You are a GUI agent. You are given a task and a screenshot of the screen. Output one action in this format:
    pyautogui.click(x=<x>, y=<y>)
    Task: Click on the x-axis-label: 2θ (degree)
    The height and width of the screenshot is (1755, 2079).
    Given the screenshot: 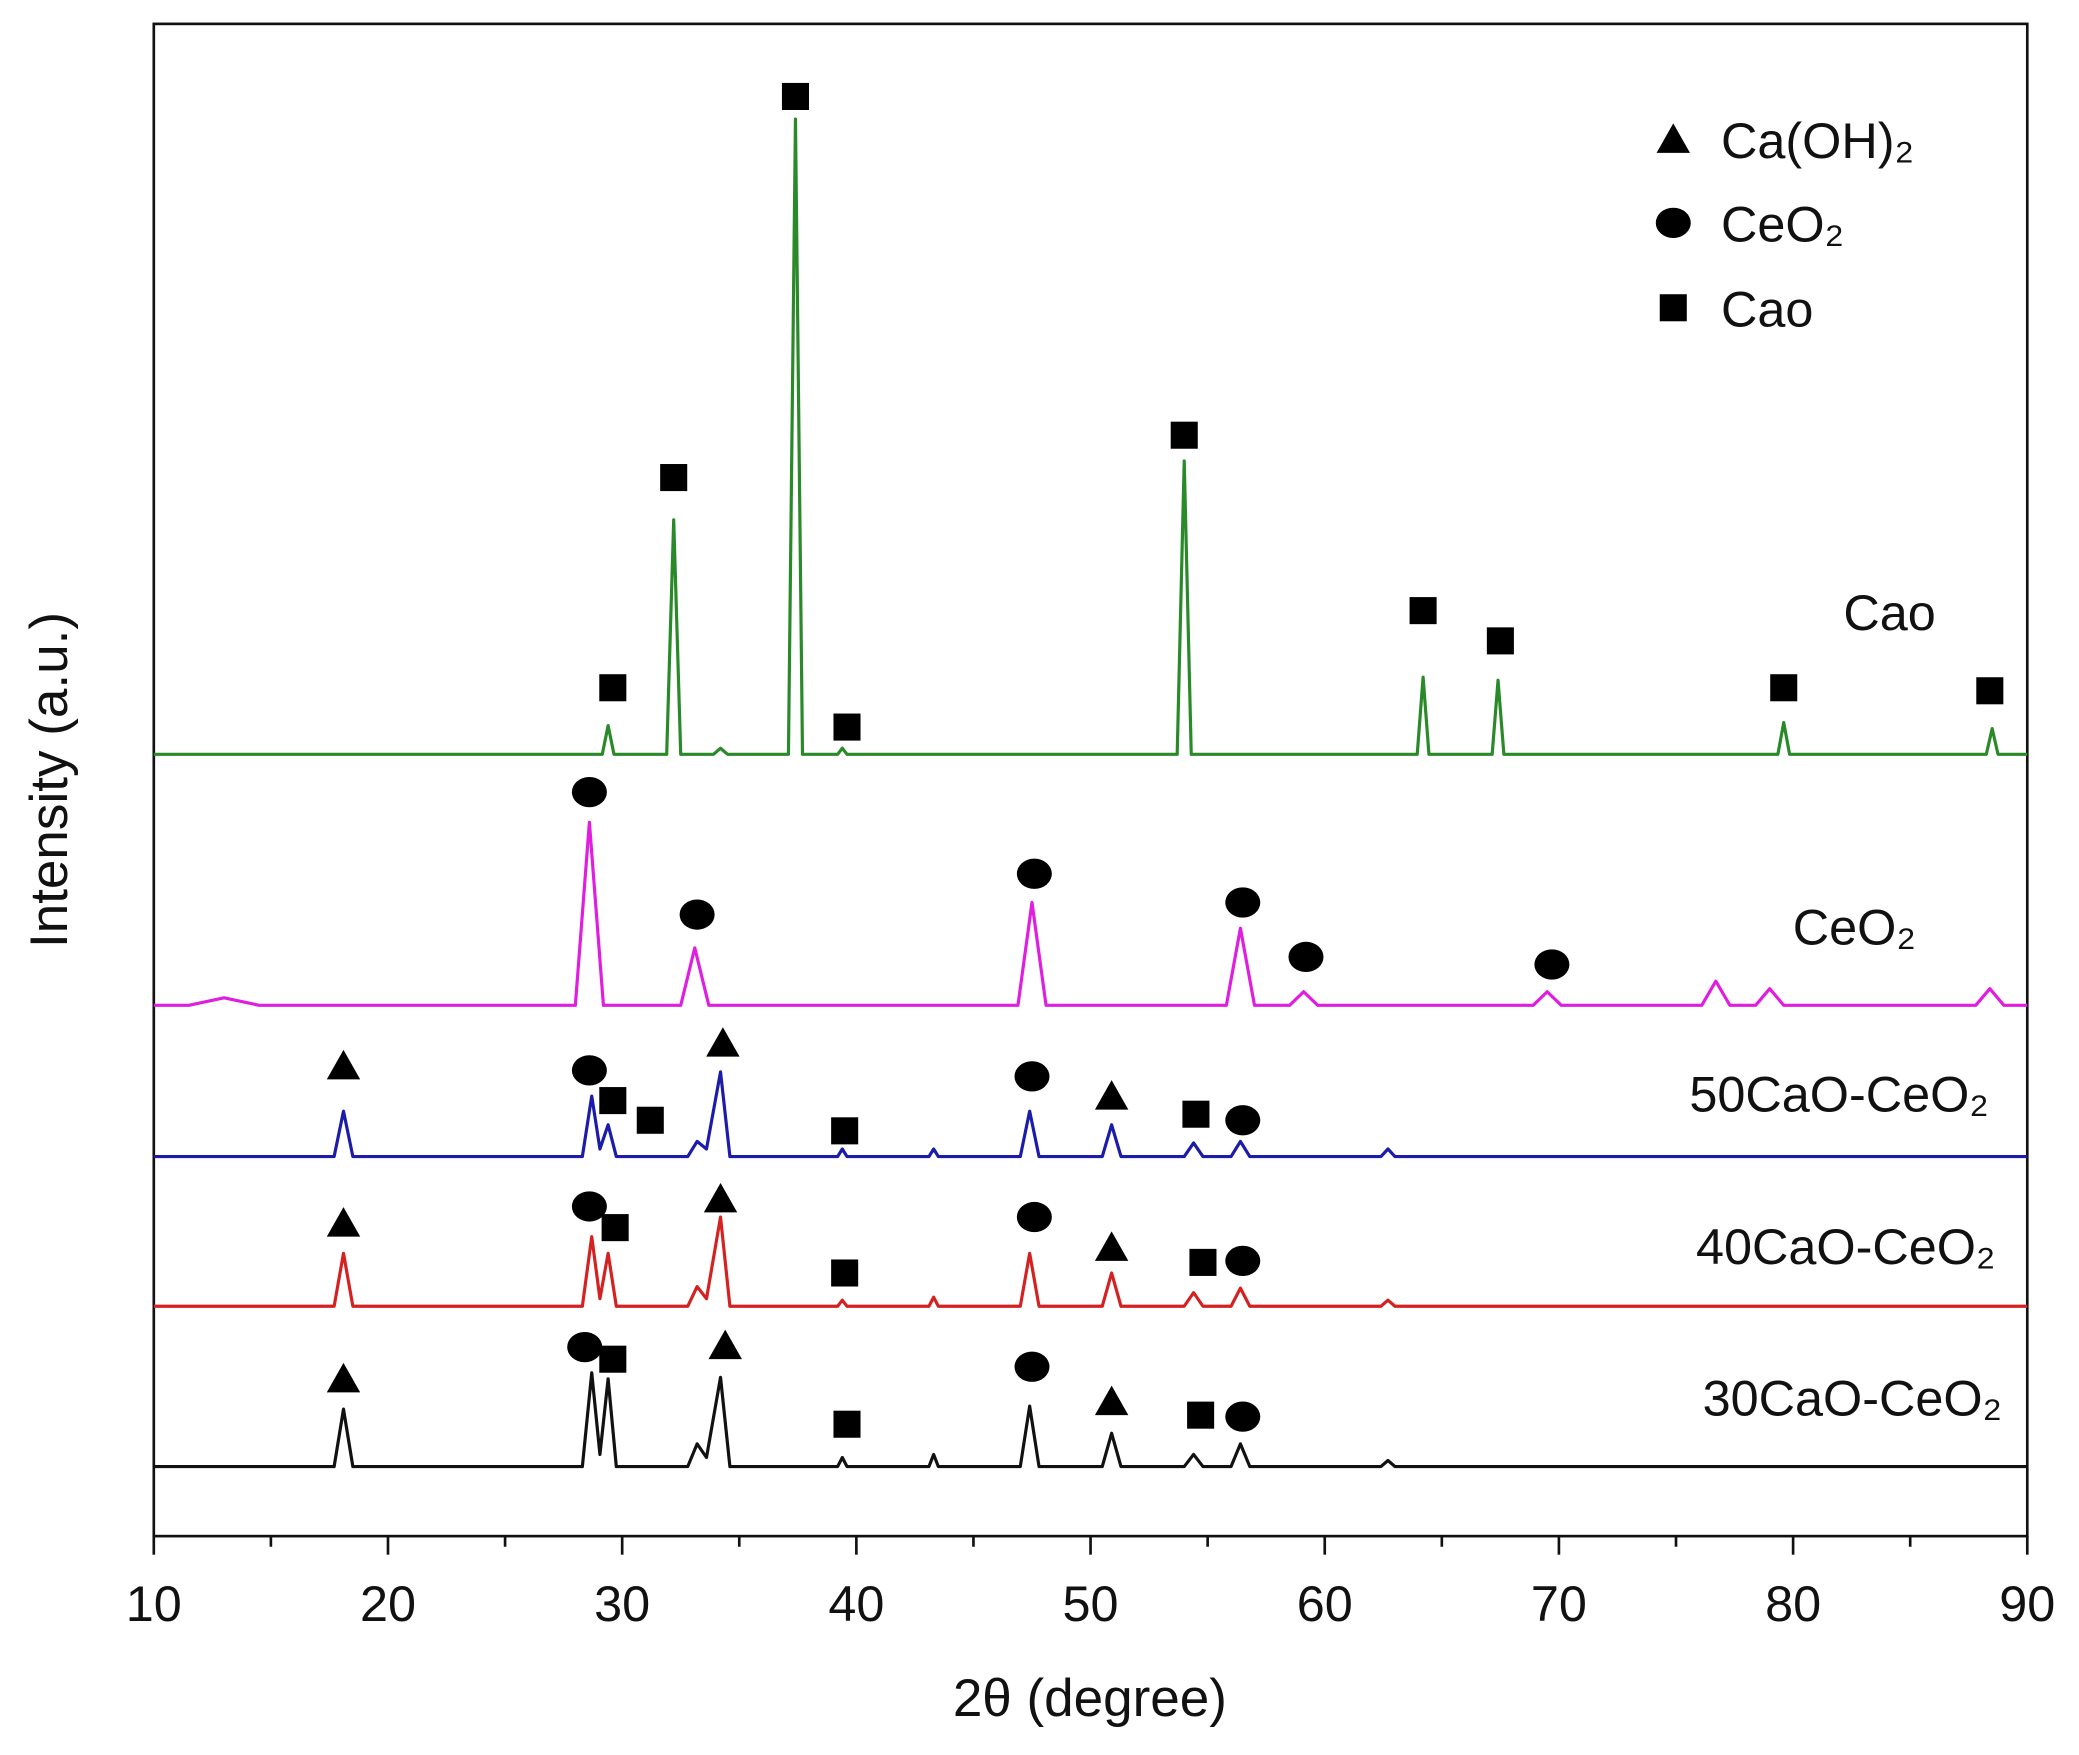 What is the action you would take?
    pyautogui.click(x=1090, y=1698)
    